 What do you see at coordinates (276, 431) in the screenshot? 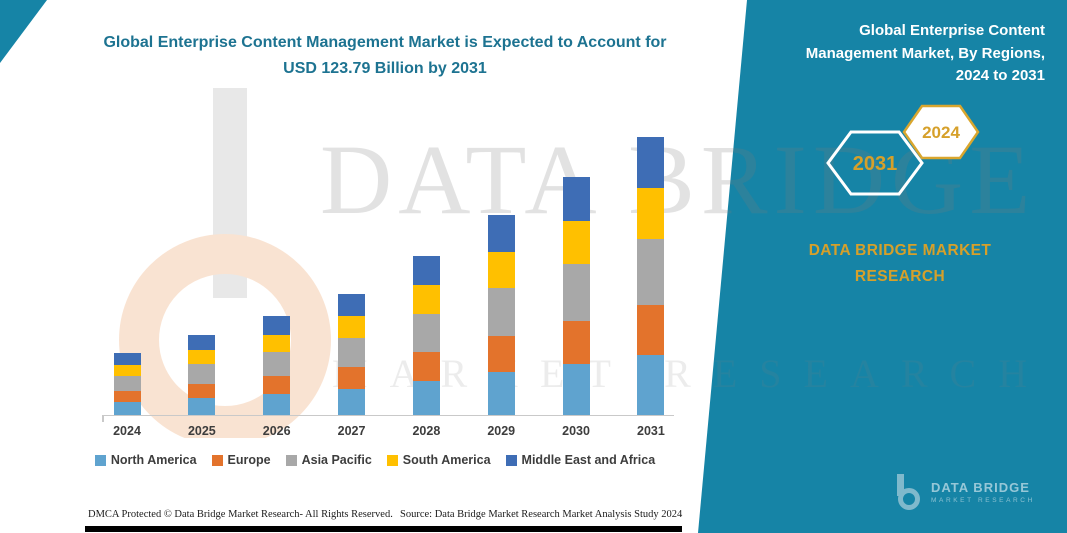
I see `x-axis-label: 2026` at bounding box center [276, 431].